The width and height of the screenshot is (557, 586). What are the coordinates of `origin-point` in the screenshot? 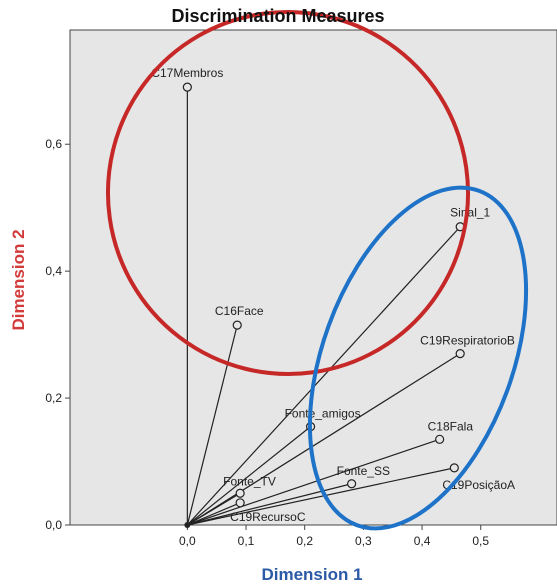 It's located at (187, 525).